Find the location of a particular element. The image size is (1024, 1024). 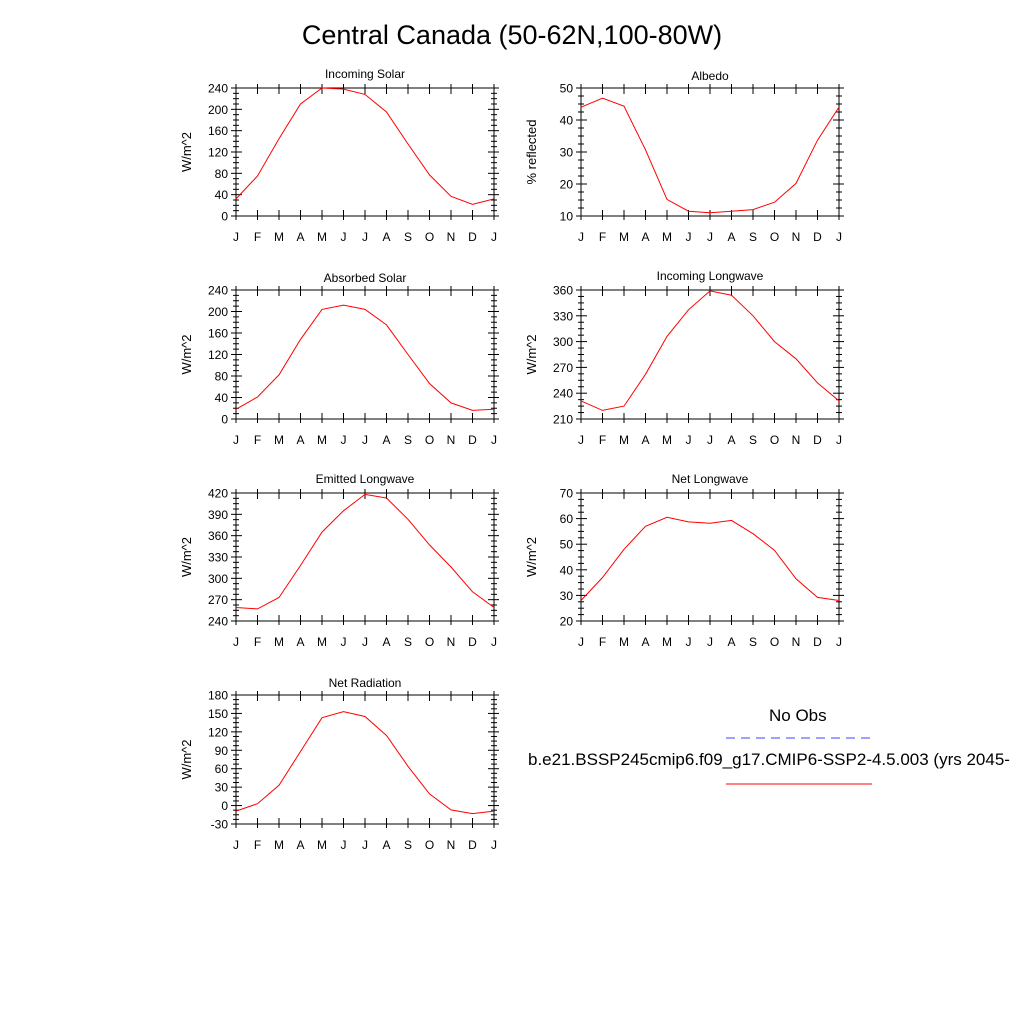

legend-obs-label: No Obs is located at coordinates (798, 715).